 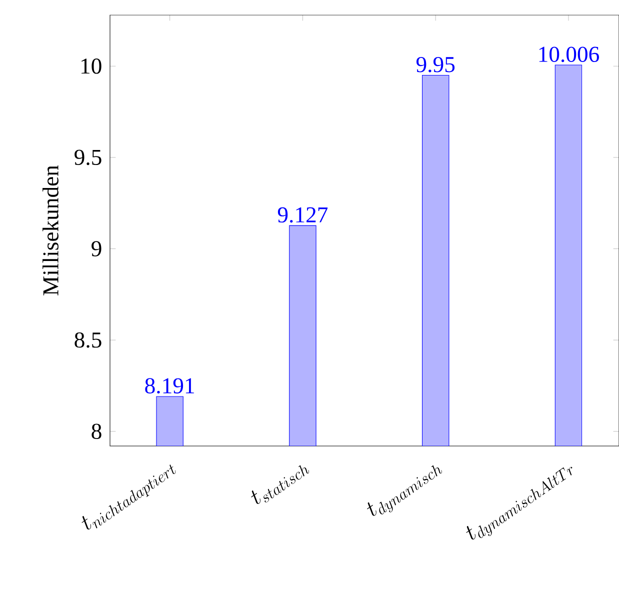 What do you see at coordinates (280, 484) in the screenshot?
I see `x-tick-label: $t_{statisch}$` at bounding box center [280, 484].